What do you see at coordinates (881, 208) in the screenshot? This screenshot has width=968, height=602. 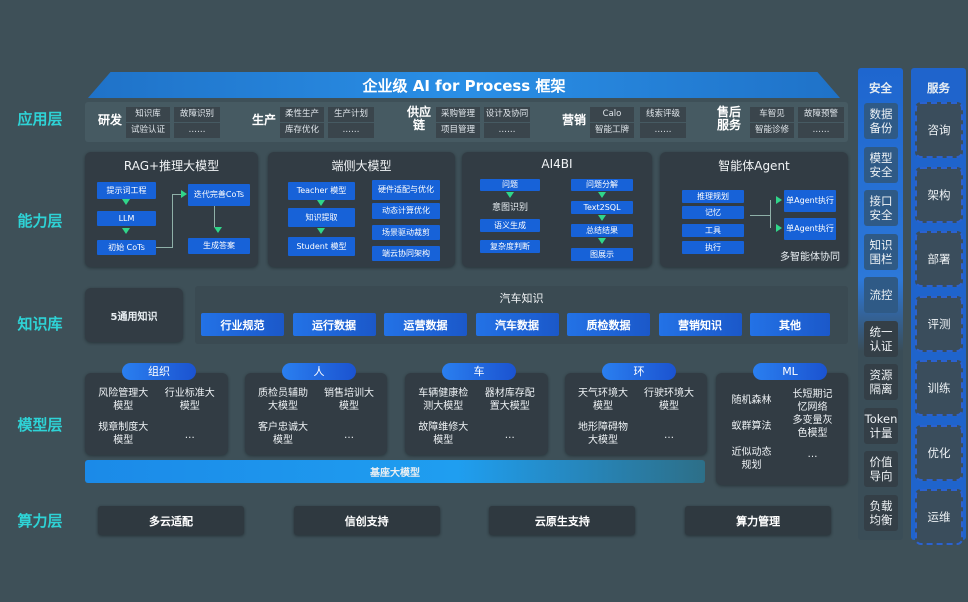 I see `security-item: 接口安全` at bounding box center [881, 208].